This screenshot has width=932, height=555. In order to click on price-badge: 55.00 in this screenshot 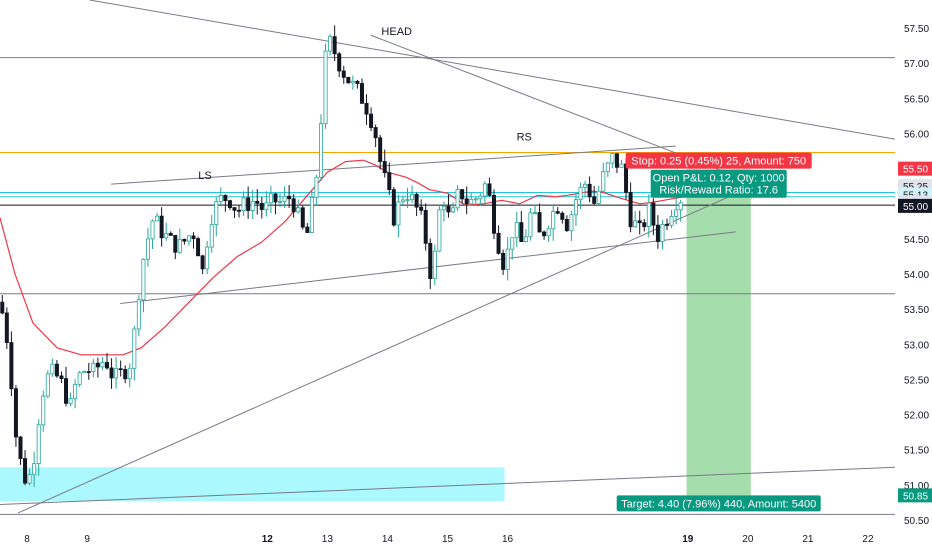, I will do `click(915, 205)`.